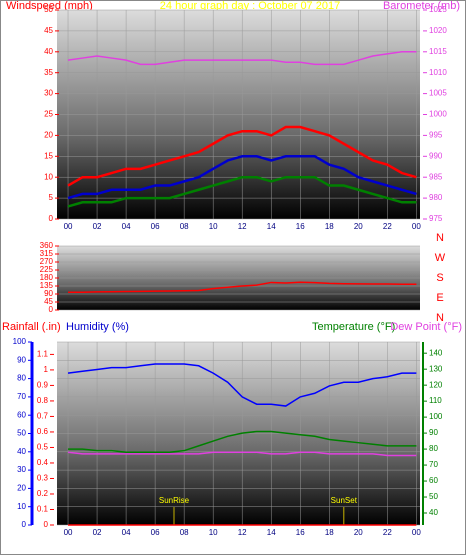 This screenshot has height=555, width=466. Describe the element at coordinates (43, 493) in the screenshot. I see `y-tick-label: 0.2` at that location.